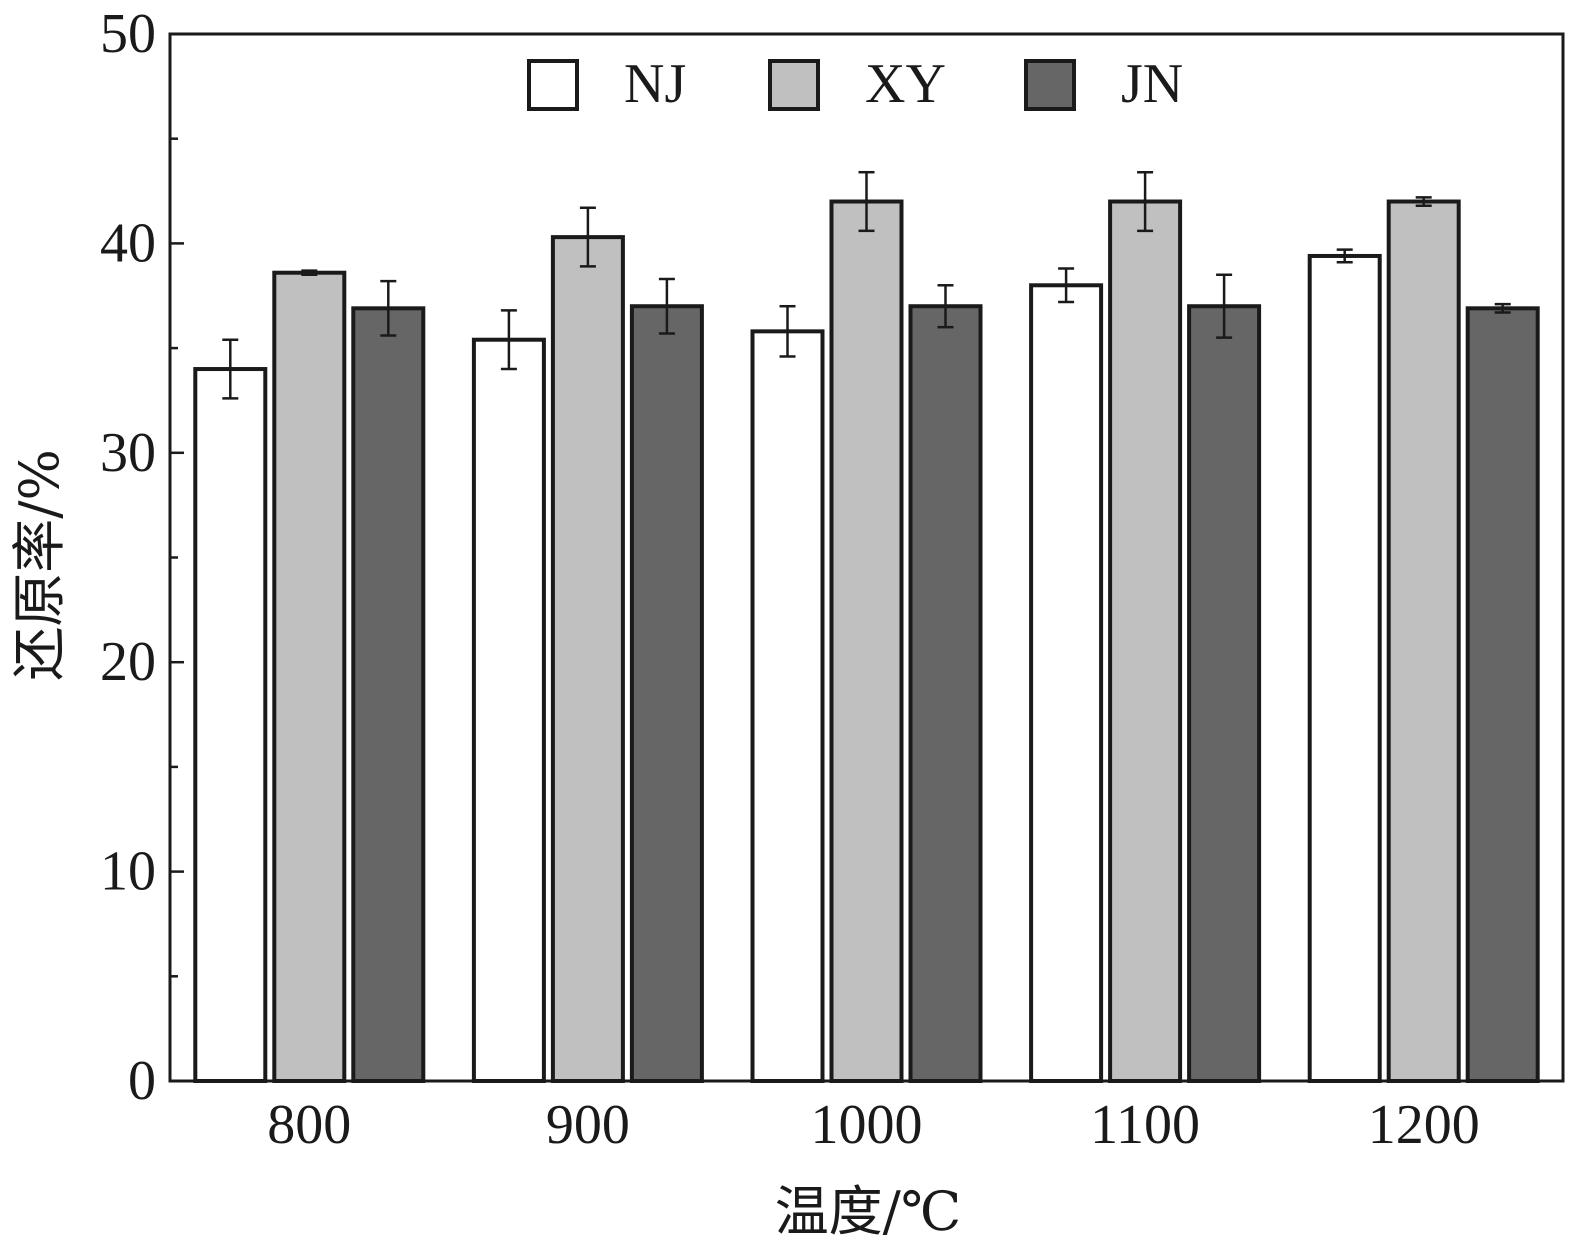 The width and height of the screenshot is (1590, 1260). Describe the element at coordinates (128, 243) in the screenshot. I see `y-tick-label: 40` at that location.